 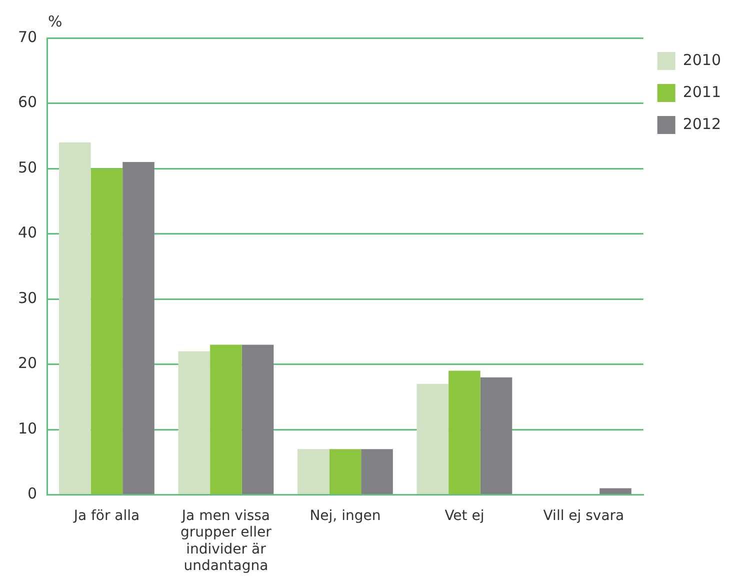 What do you see at coordinates (28, 428) in the screenshot?
I see `y-tick-label: 10` at bounding box center [28, 428].